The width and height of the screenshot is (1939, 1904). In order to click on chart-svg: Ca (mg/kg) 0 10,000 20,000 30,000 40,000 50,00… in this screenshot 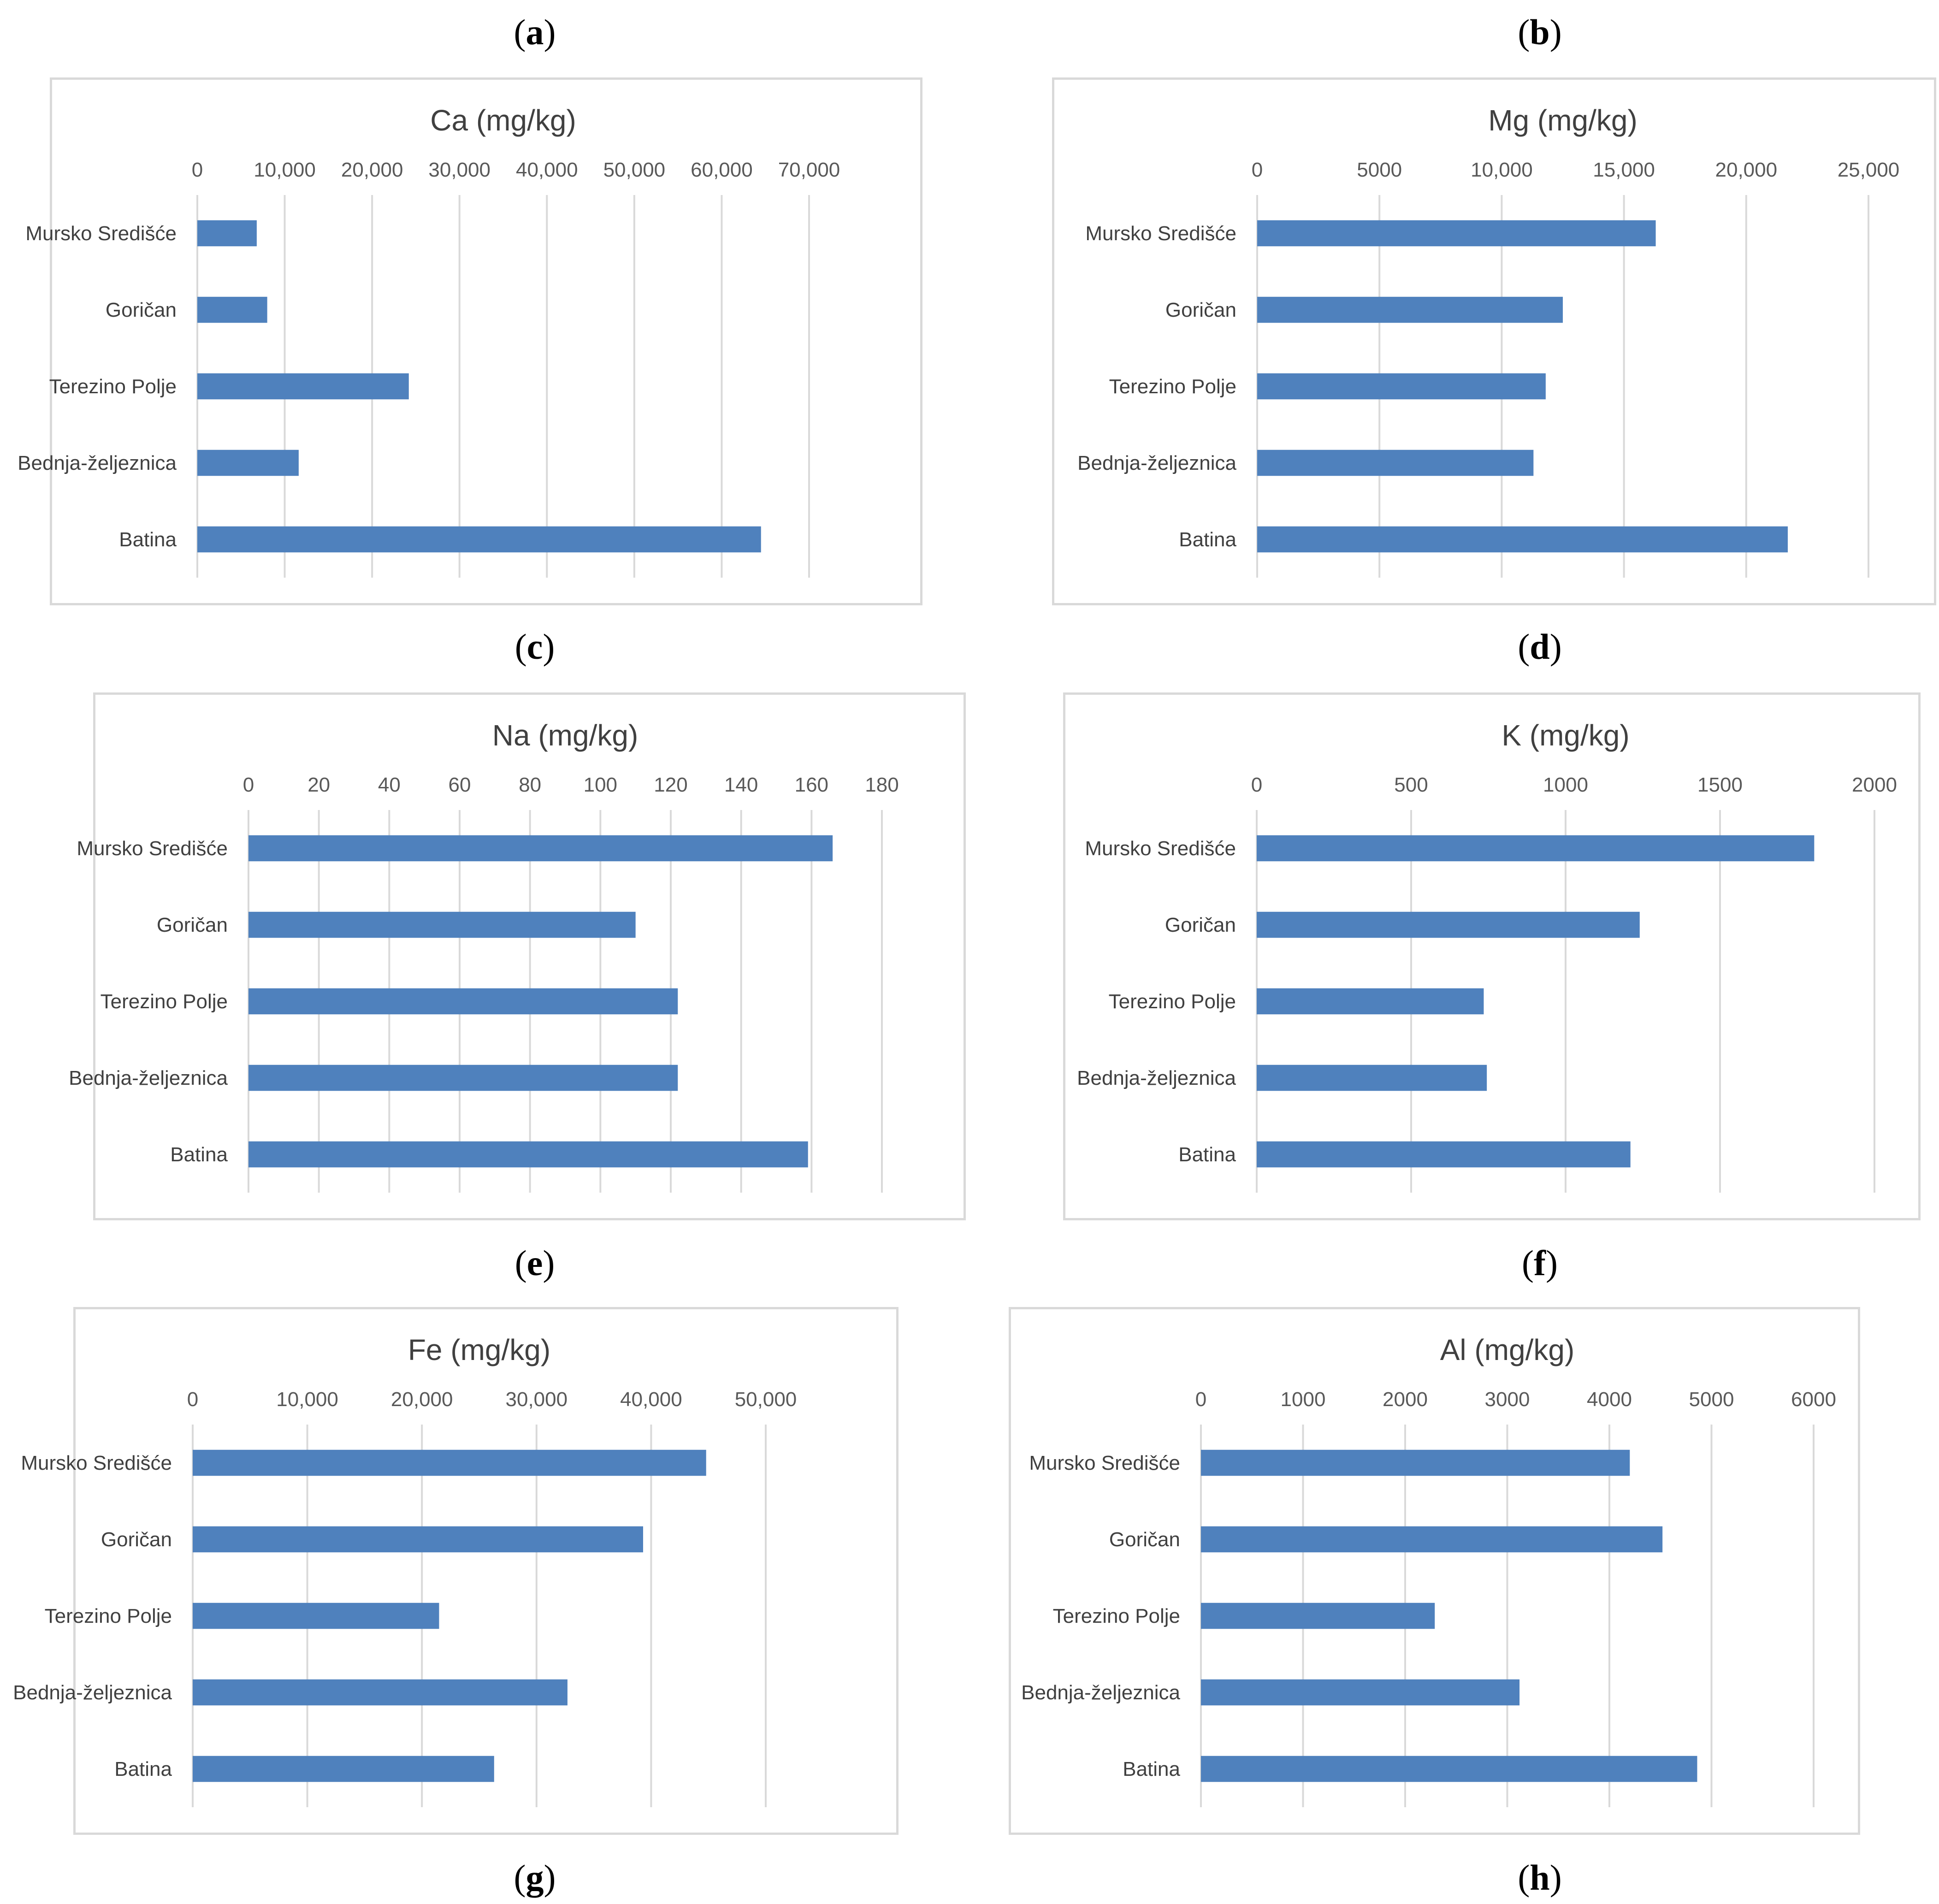, I will do `click(429, 341)`.